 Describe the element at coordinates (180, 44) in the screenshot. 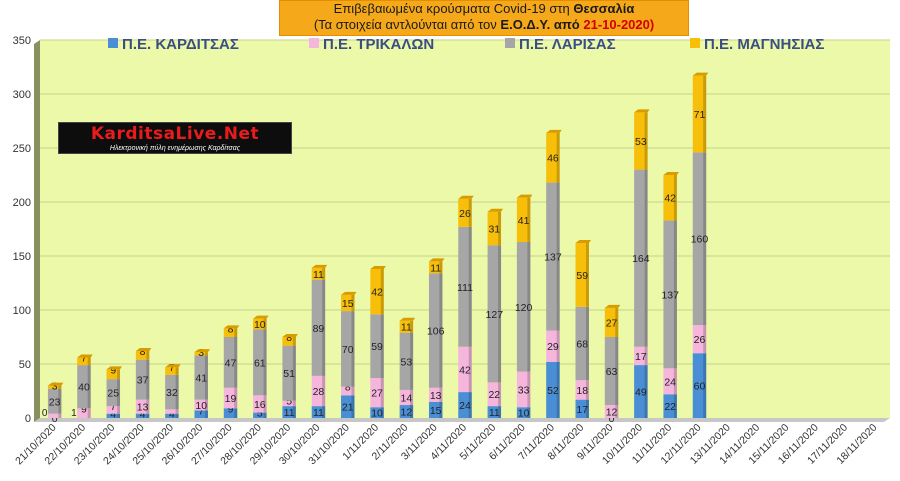

I see `legend-label: Π.Ε. ΚΑΡΔΙΤΣΑΣ` at that location.